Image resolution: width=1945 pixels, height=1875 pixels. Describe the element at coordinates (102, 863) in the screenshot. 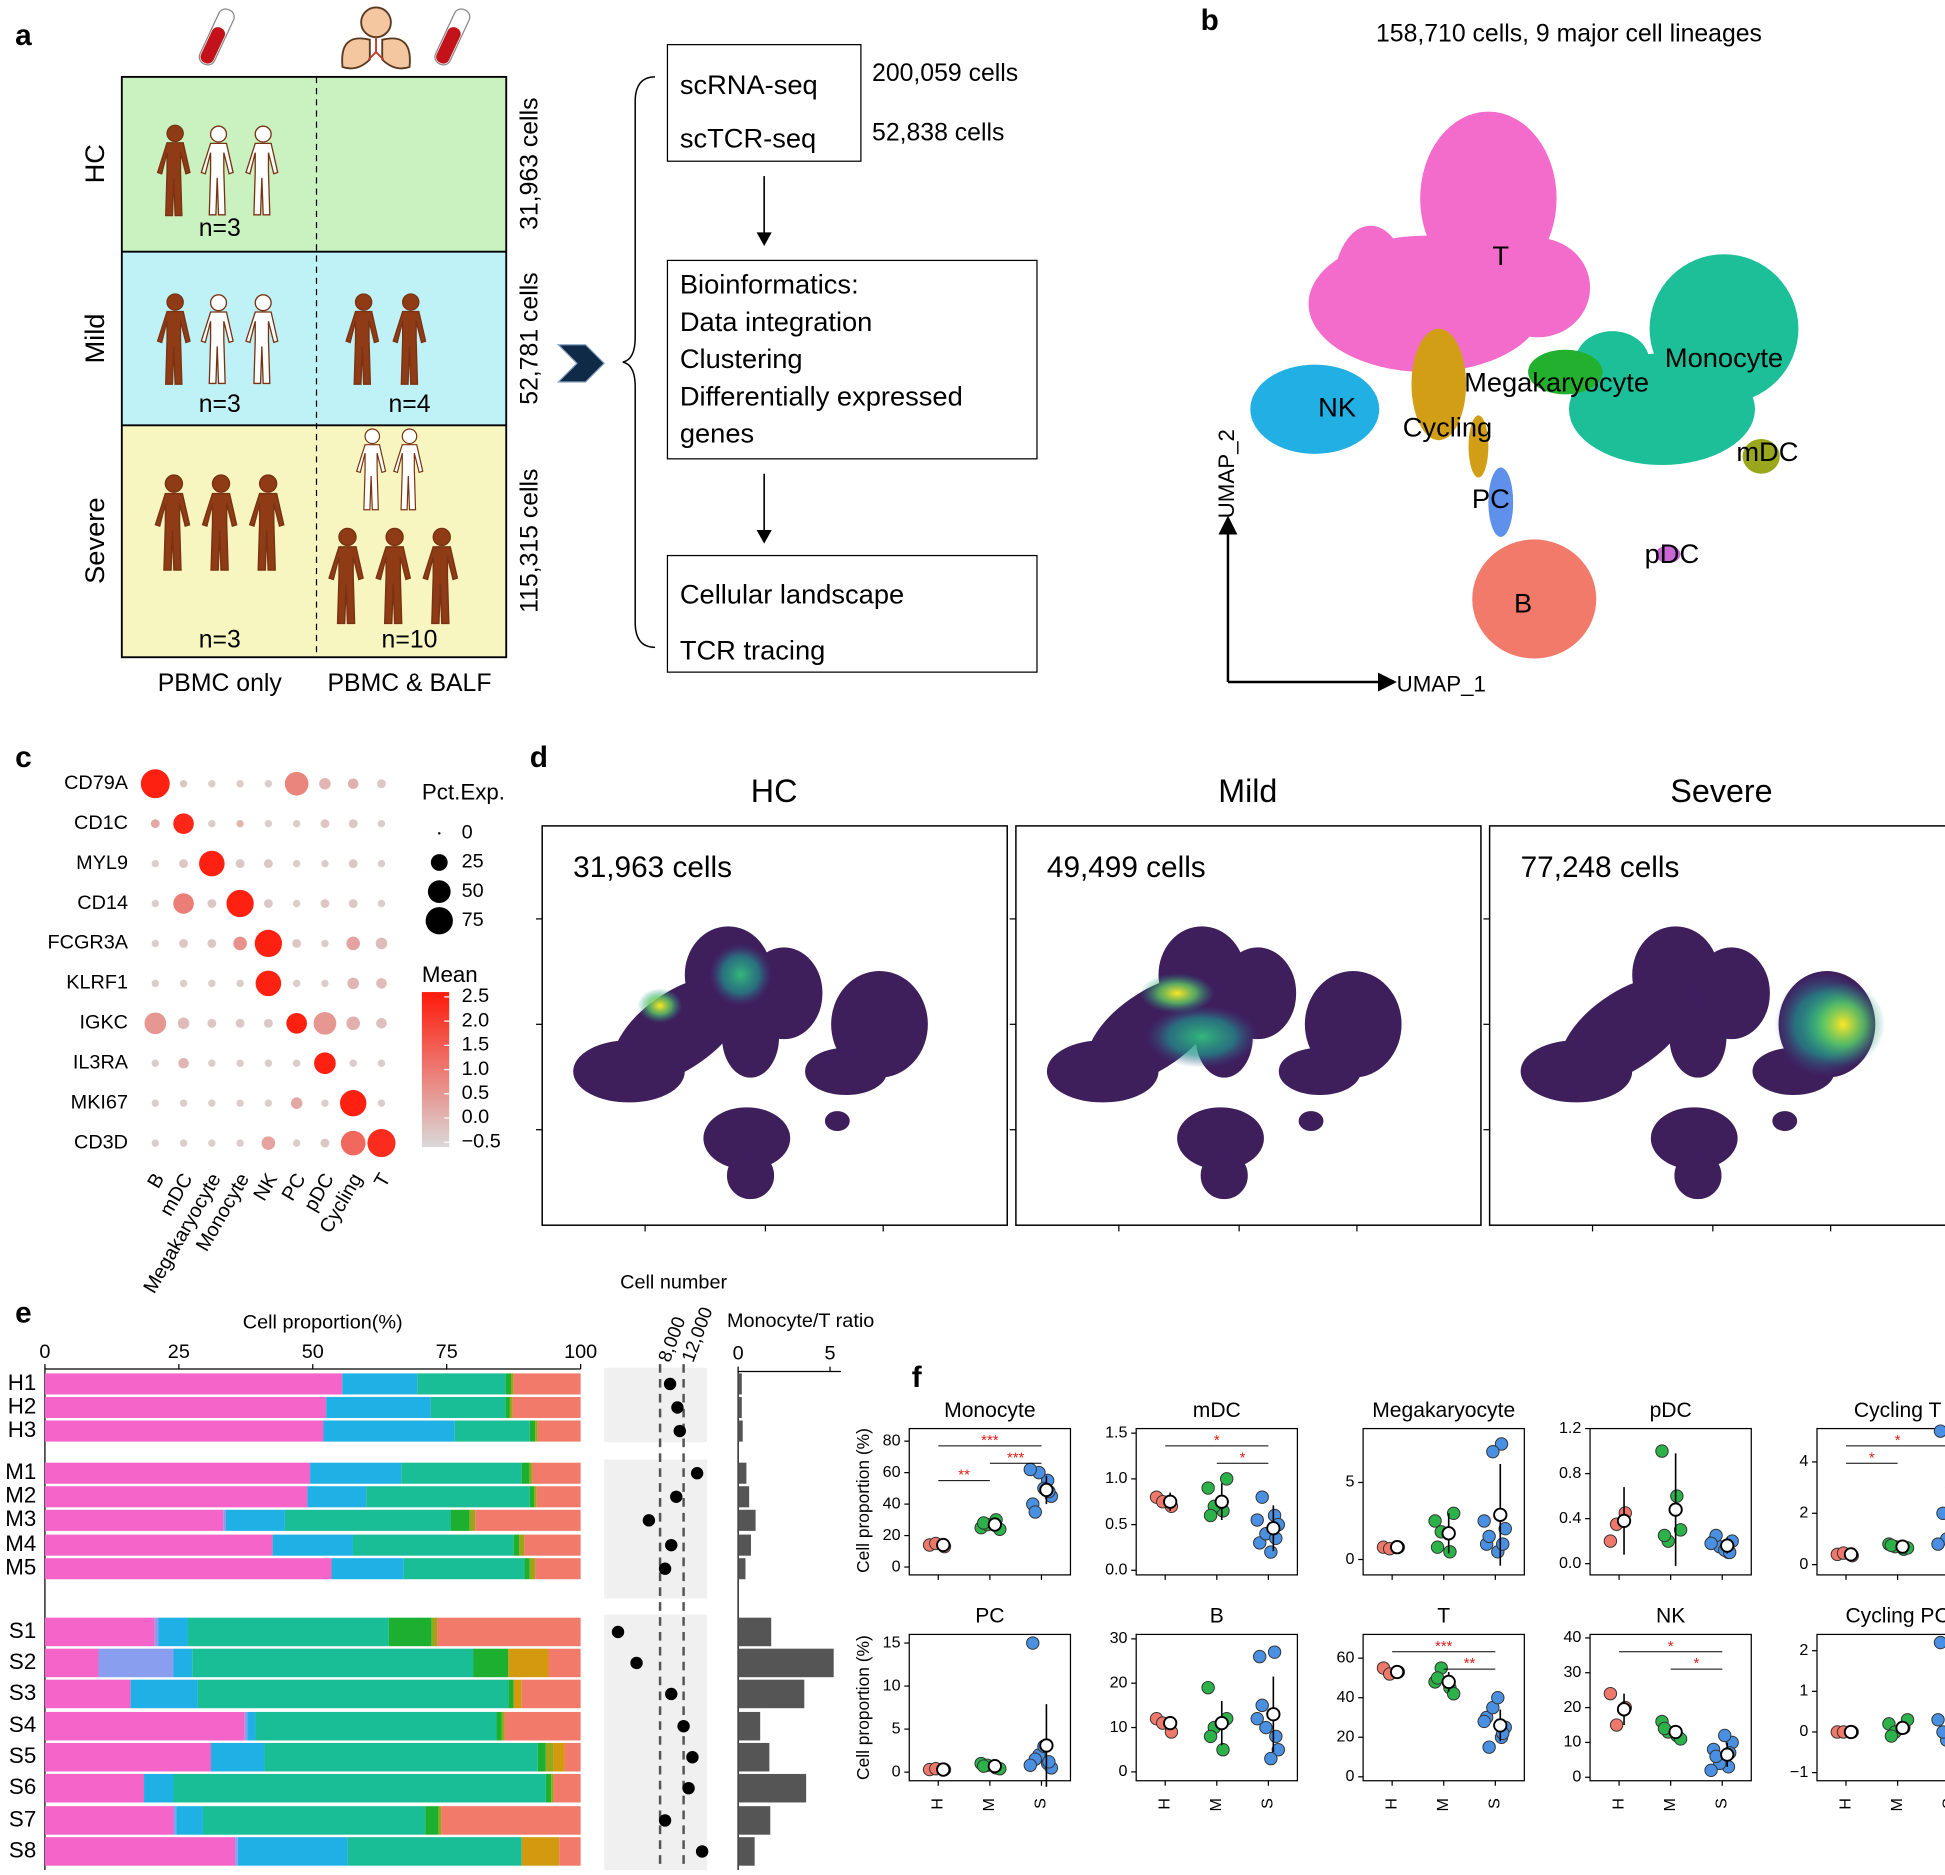

I see `gene-label: MYL9` at that location.